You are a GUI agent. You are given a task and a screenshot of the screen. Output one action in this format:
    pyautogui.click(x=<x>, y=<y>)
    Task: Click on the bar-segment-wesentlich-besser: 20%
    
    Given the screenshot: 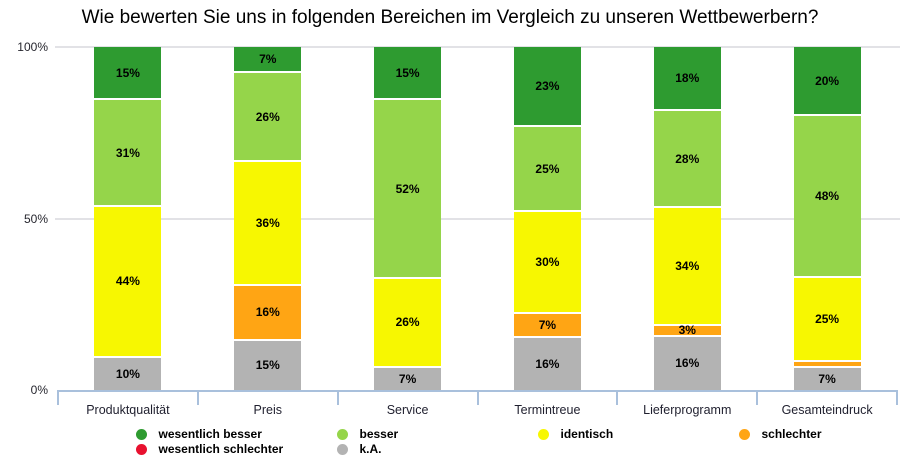 What is the action you would take?
    pyautogui.click(x=827, y=81)
    